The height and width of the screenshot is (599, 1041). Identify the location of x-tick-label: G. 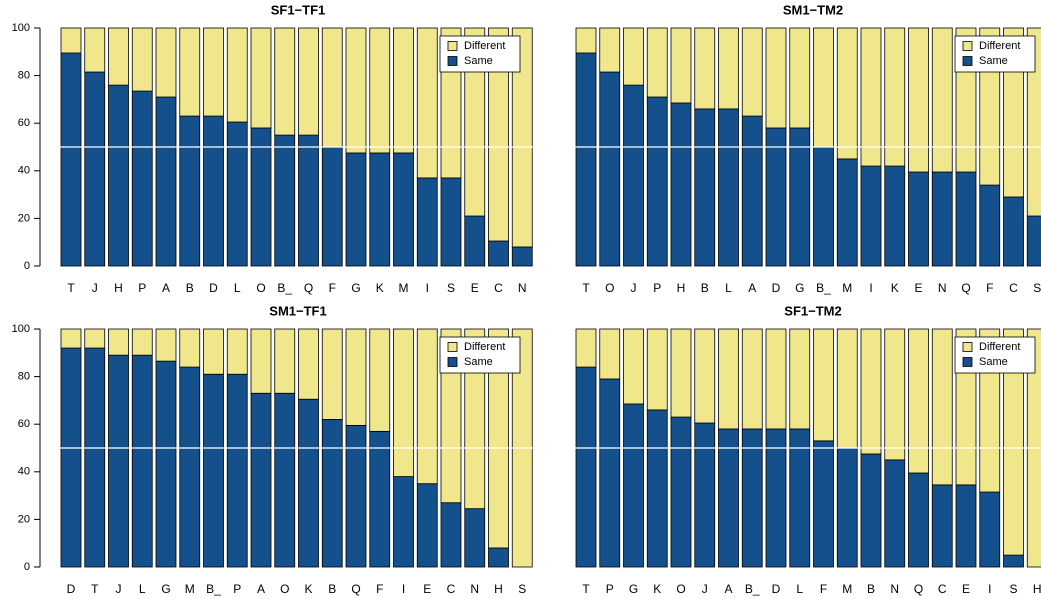
(799, 288).